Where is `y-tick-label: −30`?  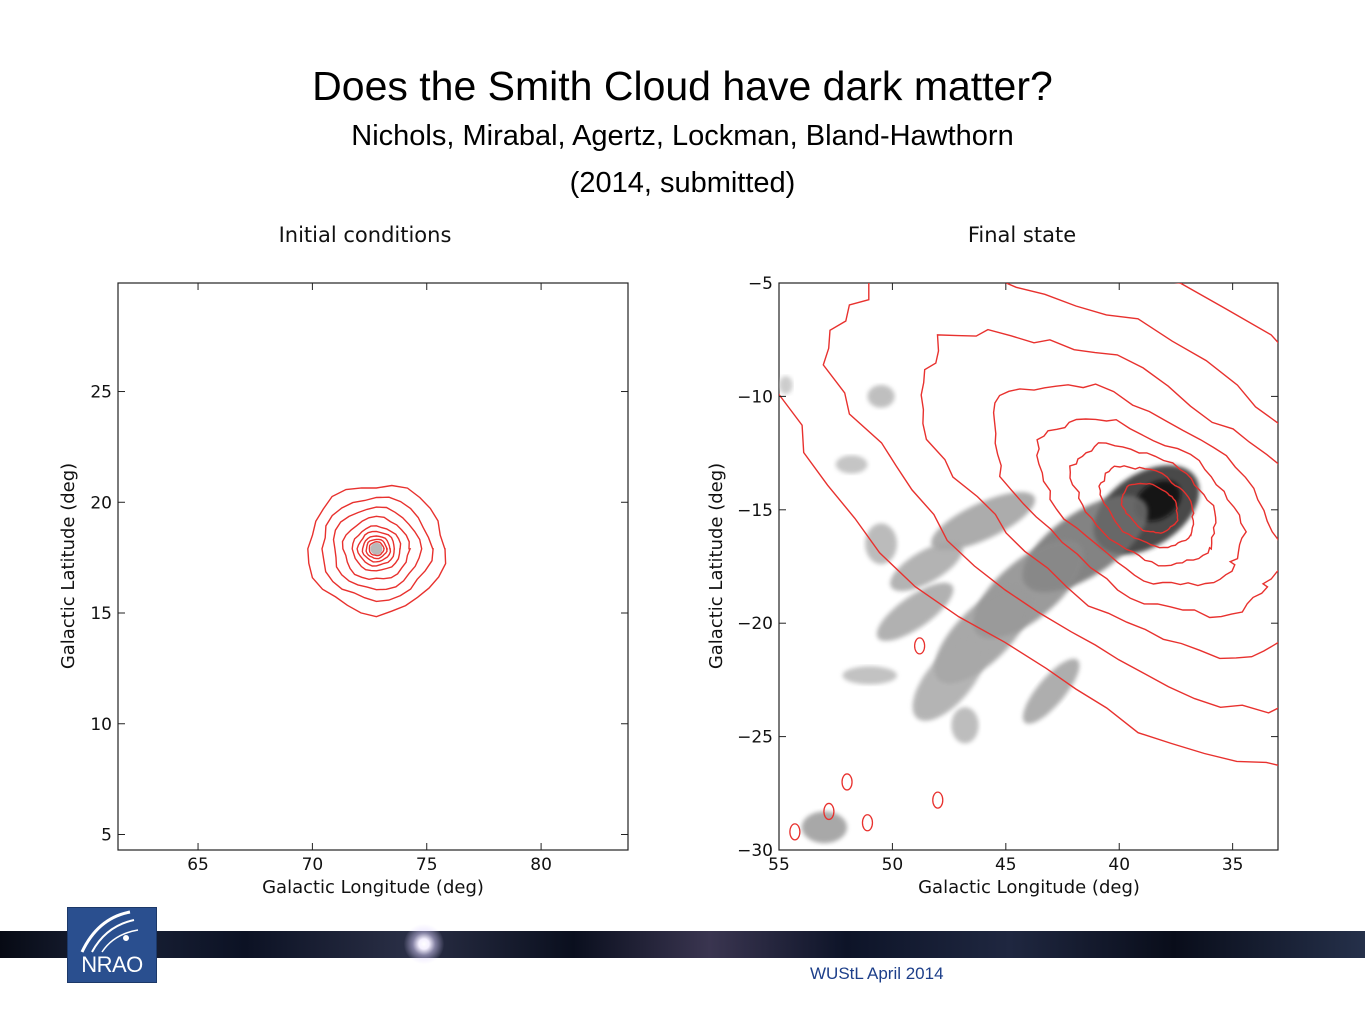
y-tick-label: −30 is located at coordinates (755, 851).